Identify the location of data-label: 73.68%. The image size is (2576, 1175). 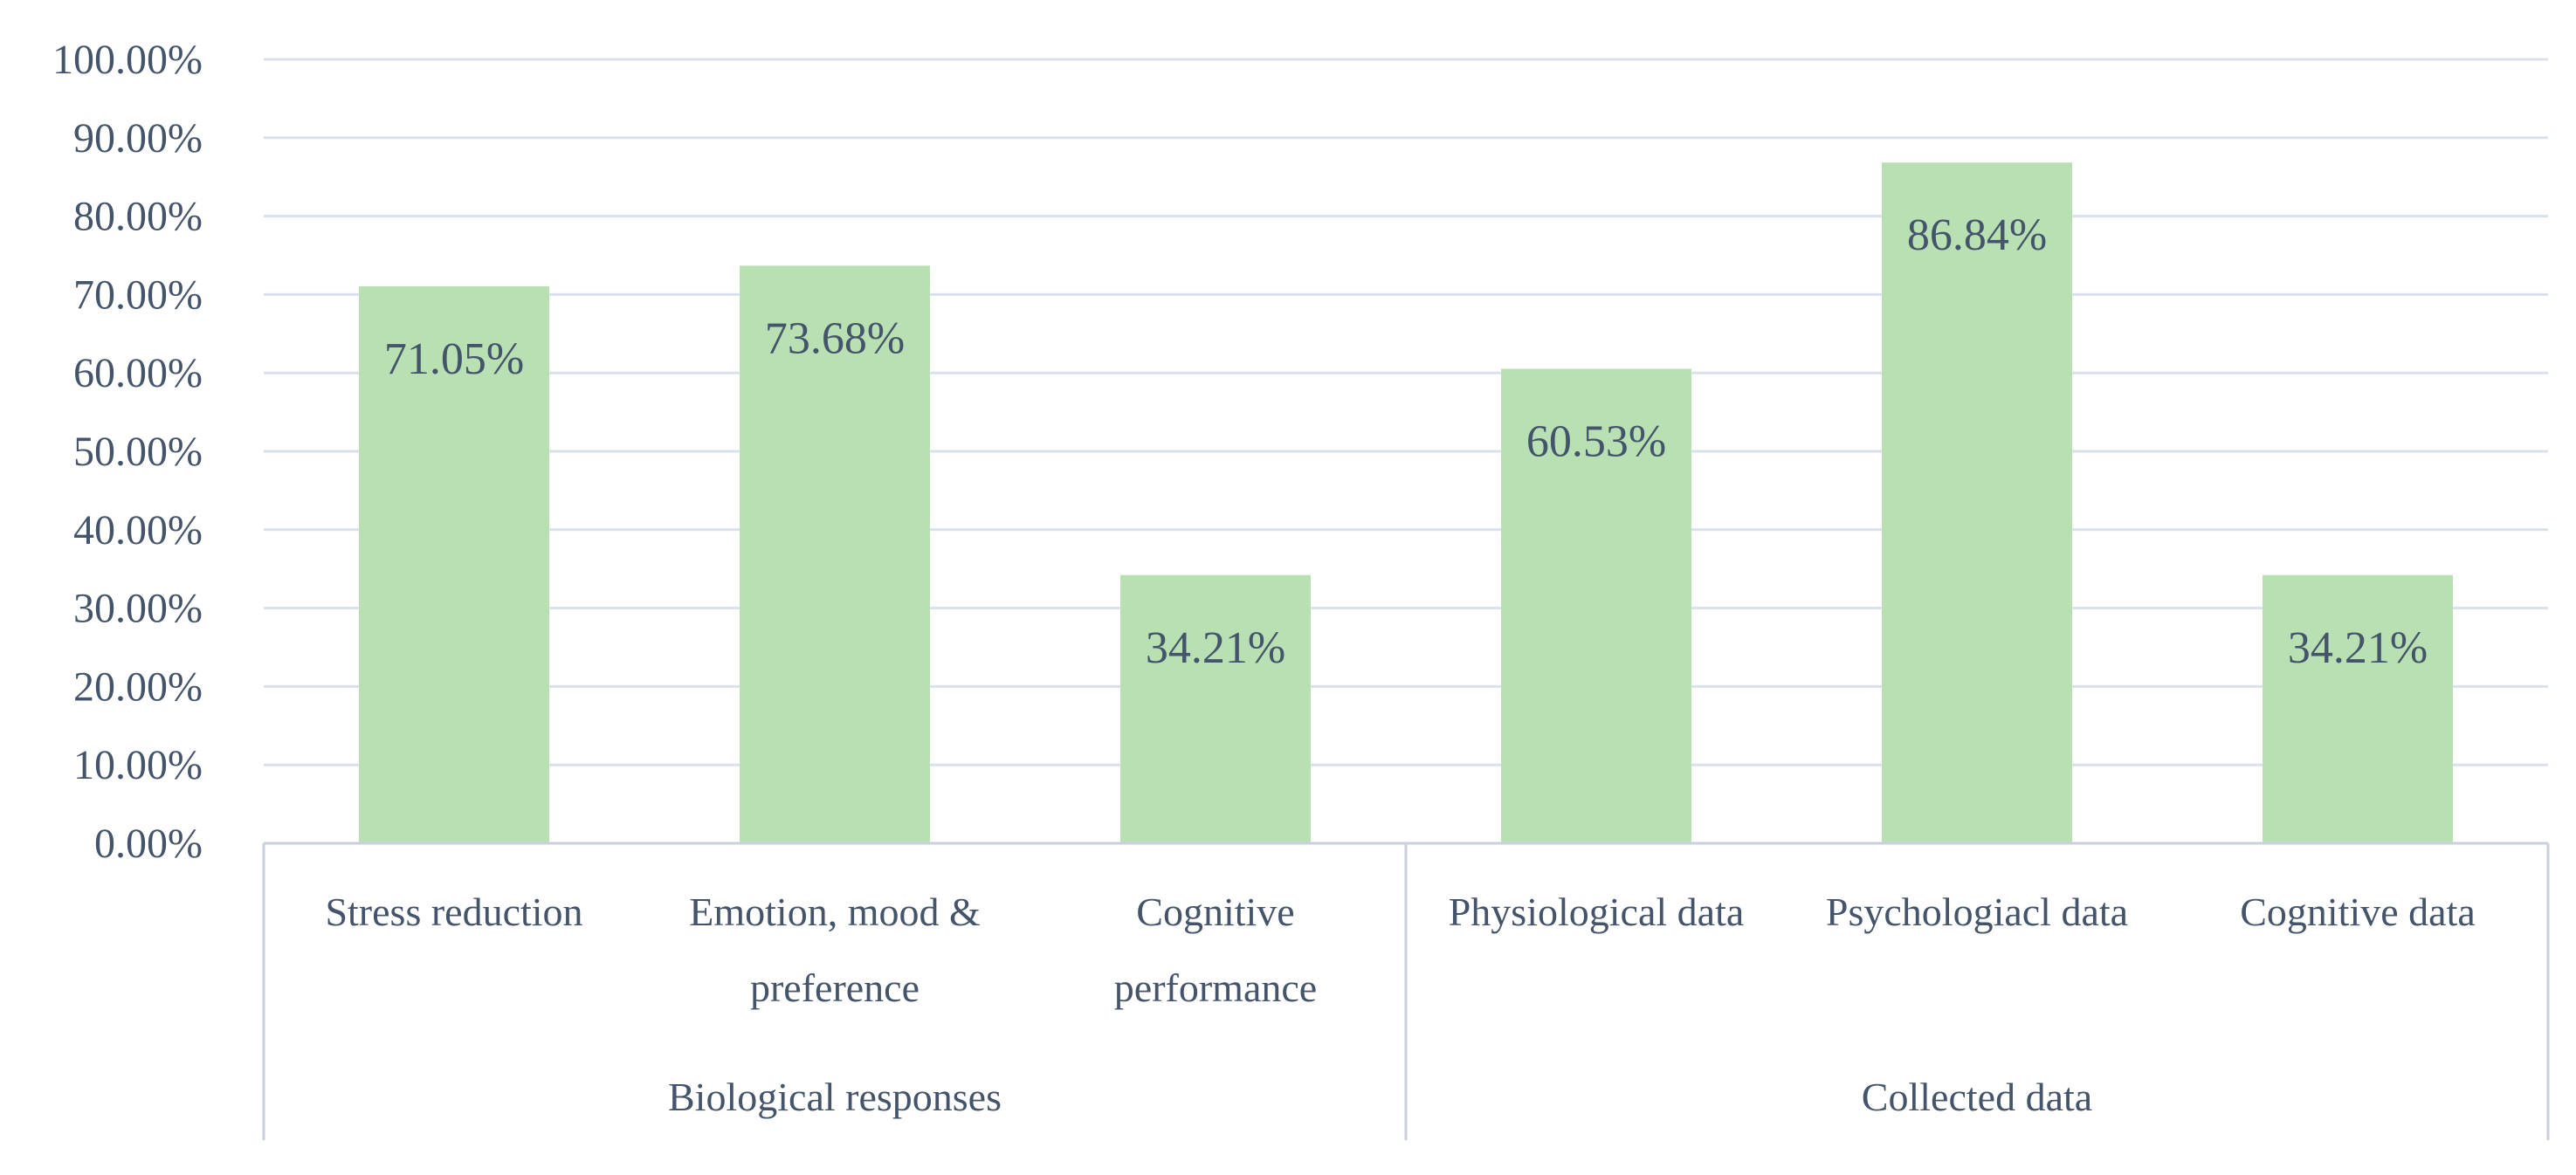
(835, 338).